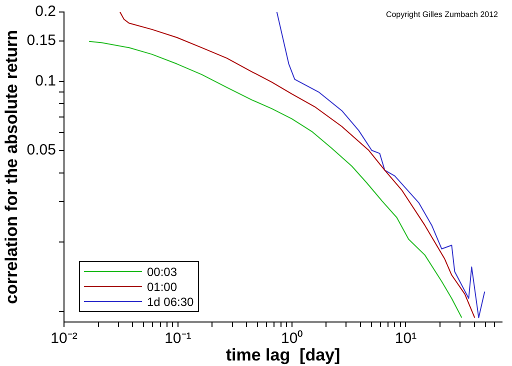  I want to click on x-tick-label: 10⁻¹, so click(178, 339).